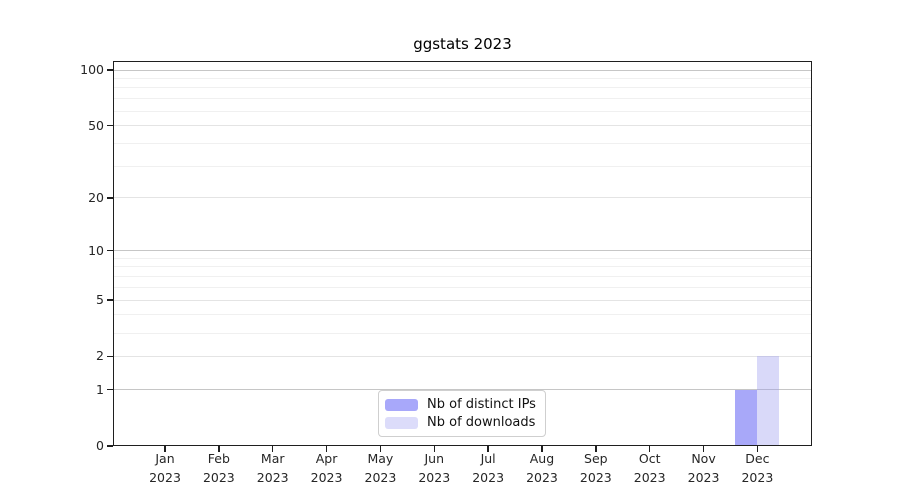 This screenshot has height=500, width=900. What do you see at coordinates (96, 197) in the screenshot?
I see `y-tick-label: 20` at bounding box center [96, 197].